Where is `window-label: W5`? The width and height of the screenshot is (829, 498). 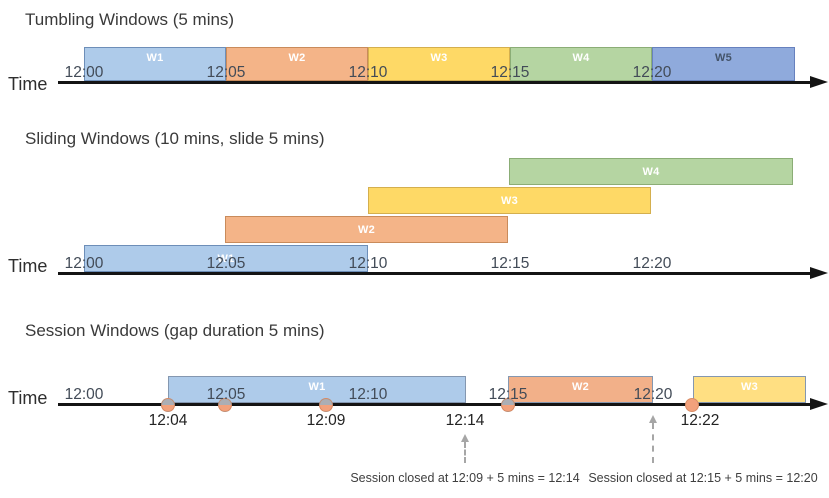
window-label: W5 is located at coordinates (723, 58).